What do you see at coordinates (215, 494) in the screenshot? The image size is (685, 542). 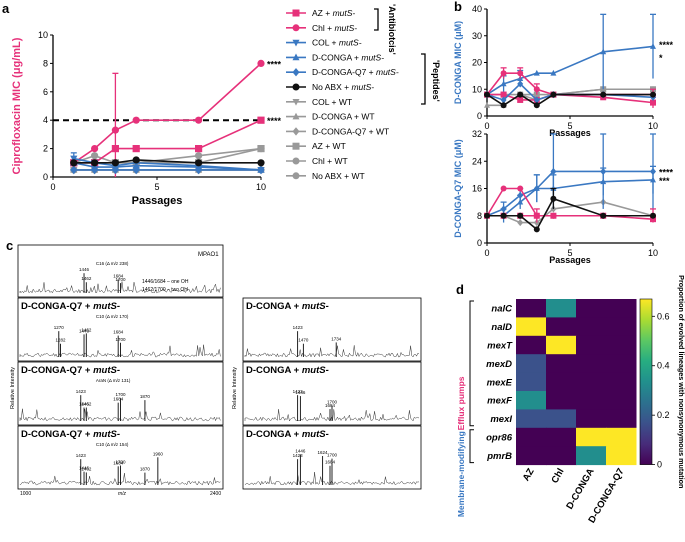 I see `x-tick-label: 2400` at bounding box center [215, 494].